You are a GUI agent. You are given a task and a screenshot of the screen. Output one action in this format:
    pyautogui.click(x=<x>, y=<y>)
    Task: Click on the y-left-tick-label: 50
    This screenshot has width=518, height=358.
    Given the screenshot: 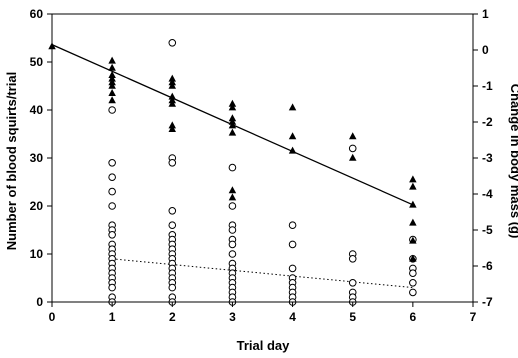 What is the action you would take?
    pyautogui.click(x=37, y=62)
    